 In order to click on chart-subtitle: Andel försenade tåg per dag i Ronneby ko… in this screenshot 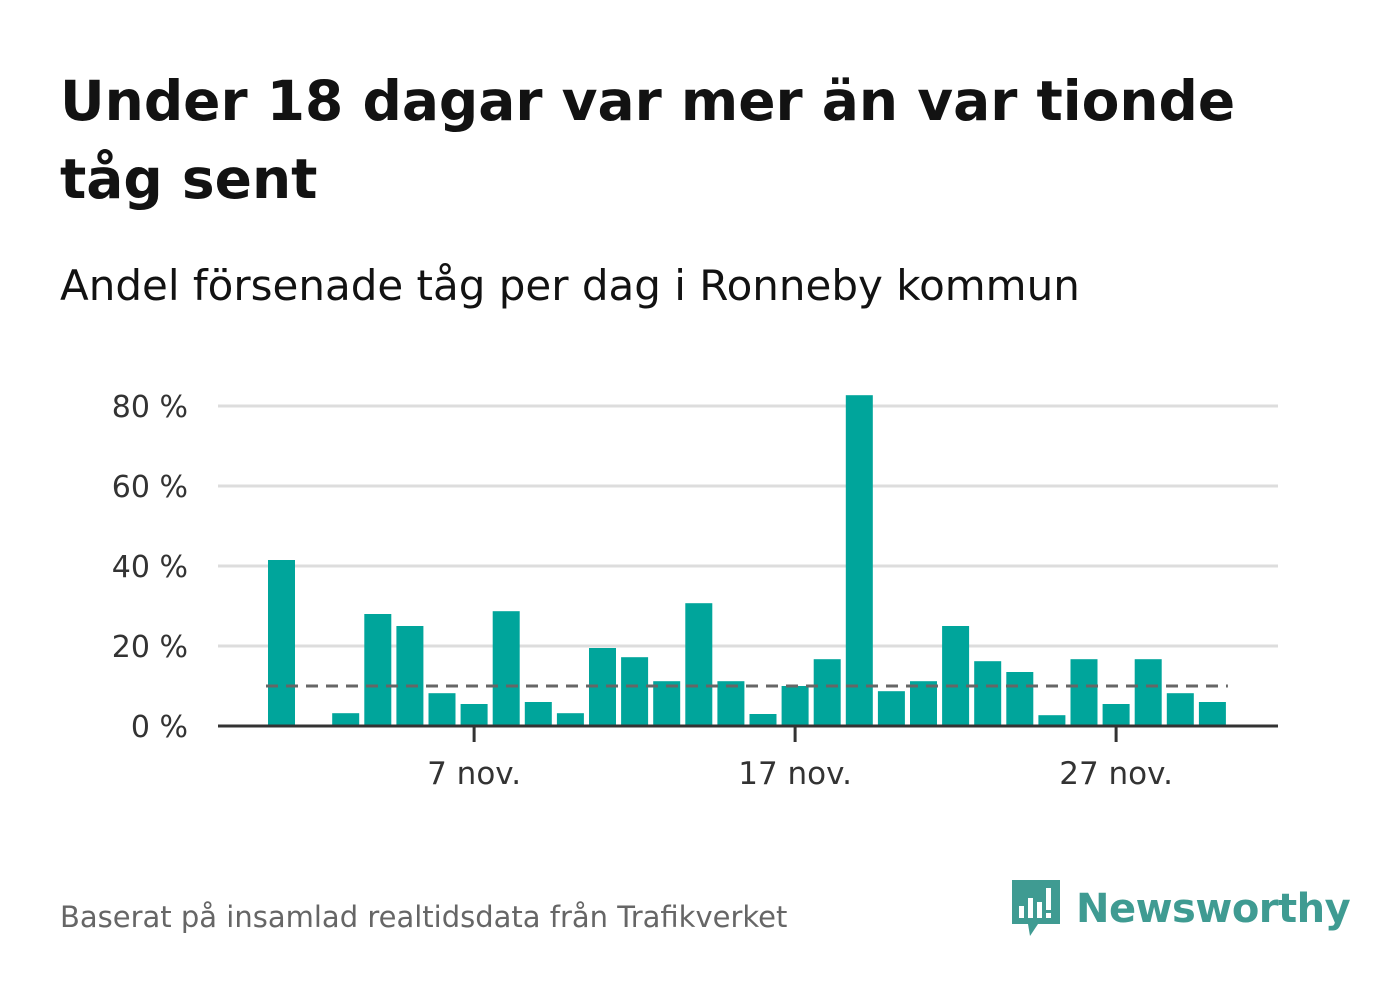, I will do `click(570, 285)`.